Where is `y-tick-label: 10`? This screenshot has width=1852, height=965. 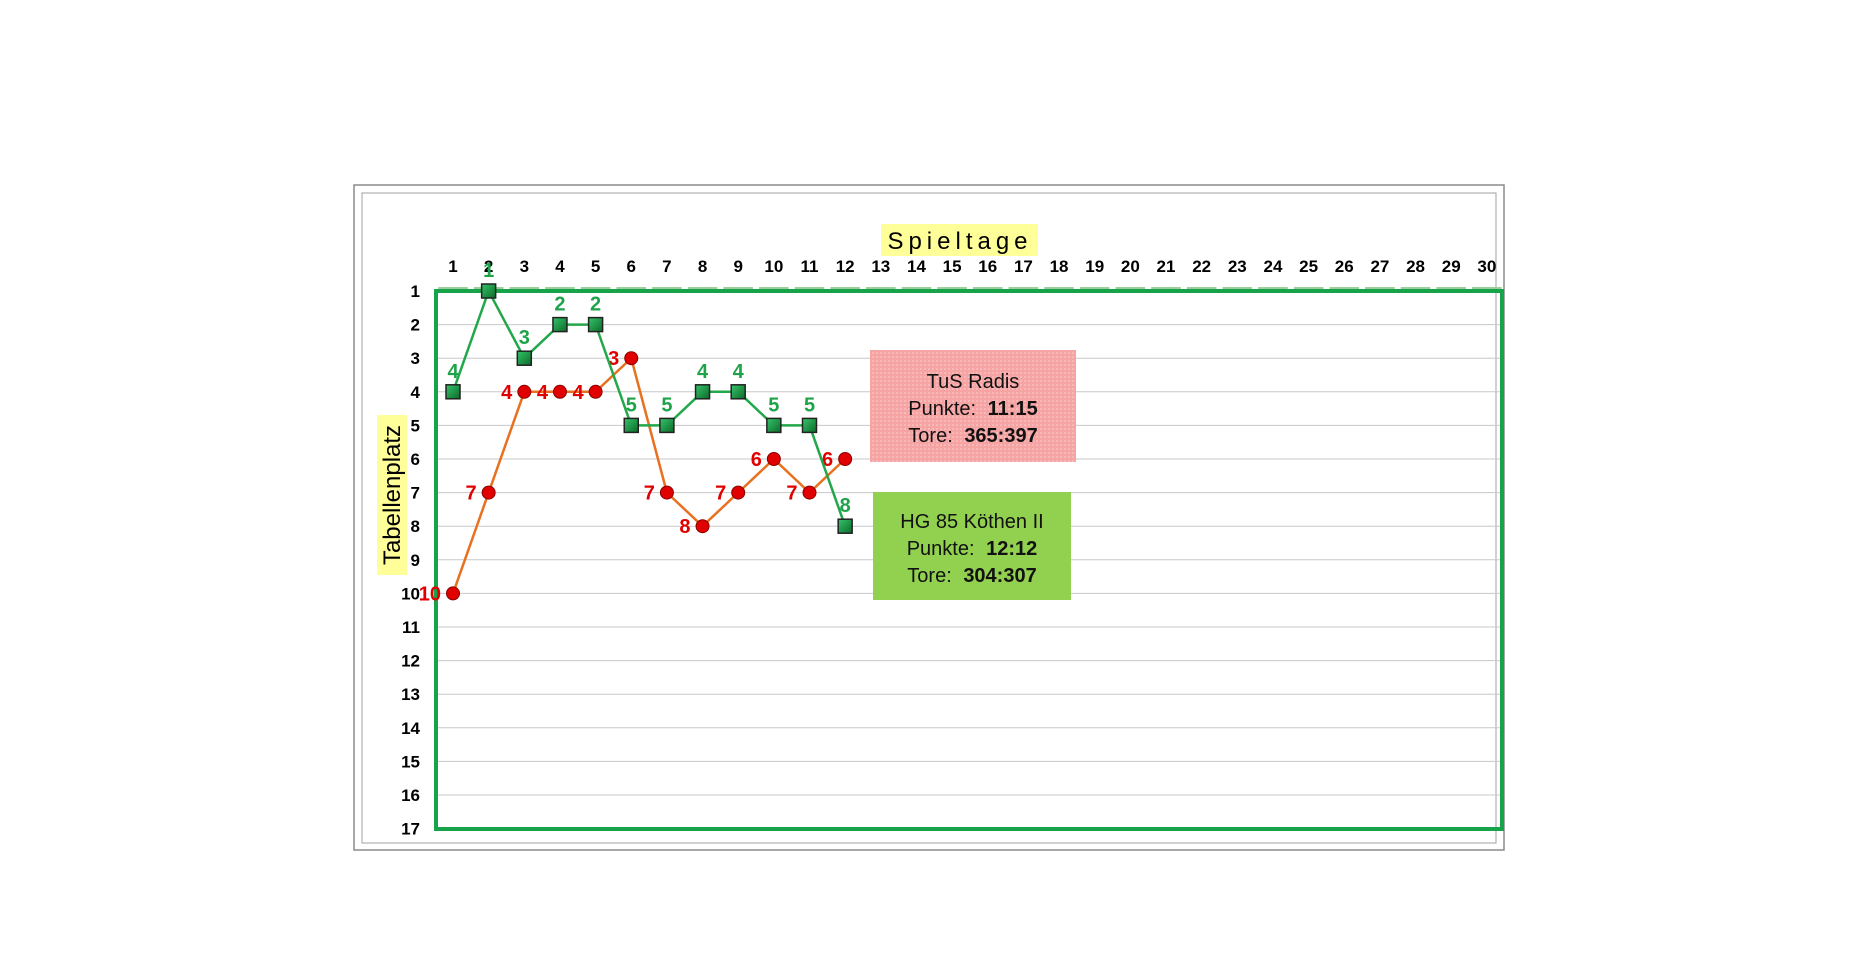
y-tick-label: 10 is located at coordinates (410, 593).